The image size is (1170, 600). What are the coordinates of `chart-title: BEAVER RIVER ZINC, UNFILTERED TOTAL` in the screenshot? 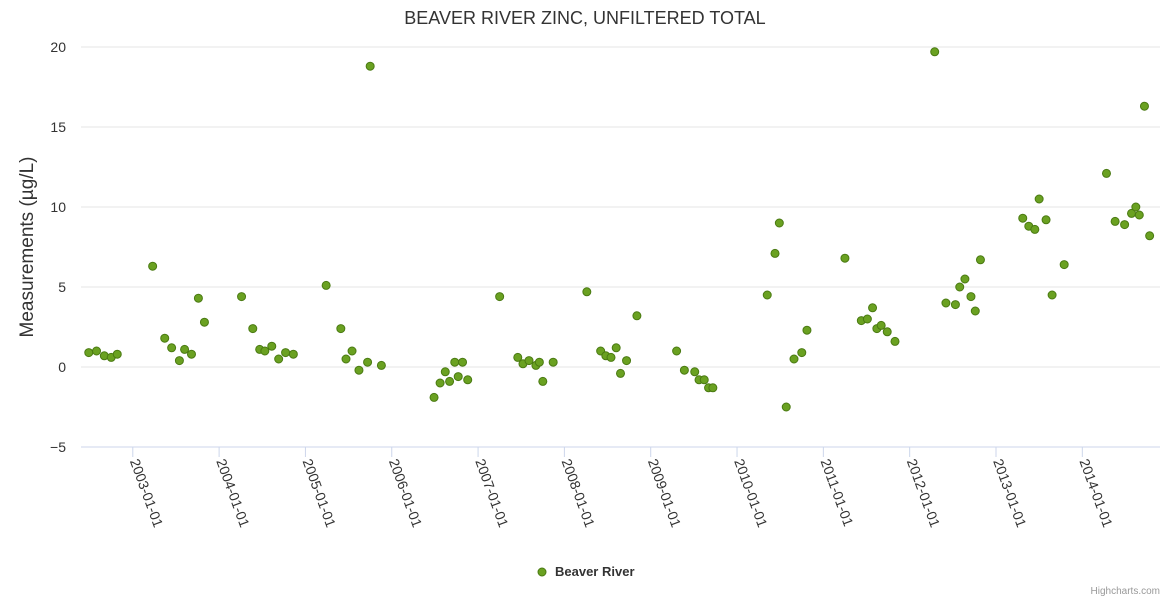 It's located at (584, 18).